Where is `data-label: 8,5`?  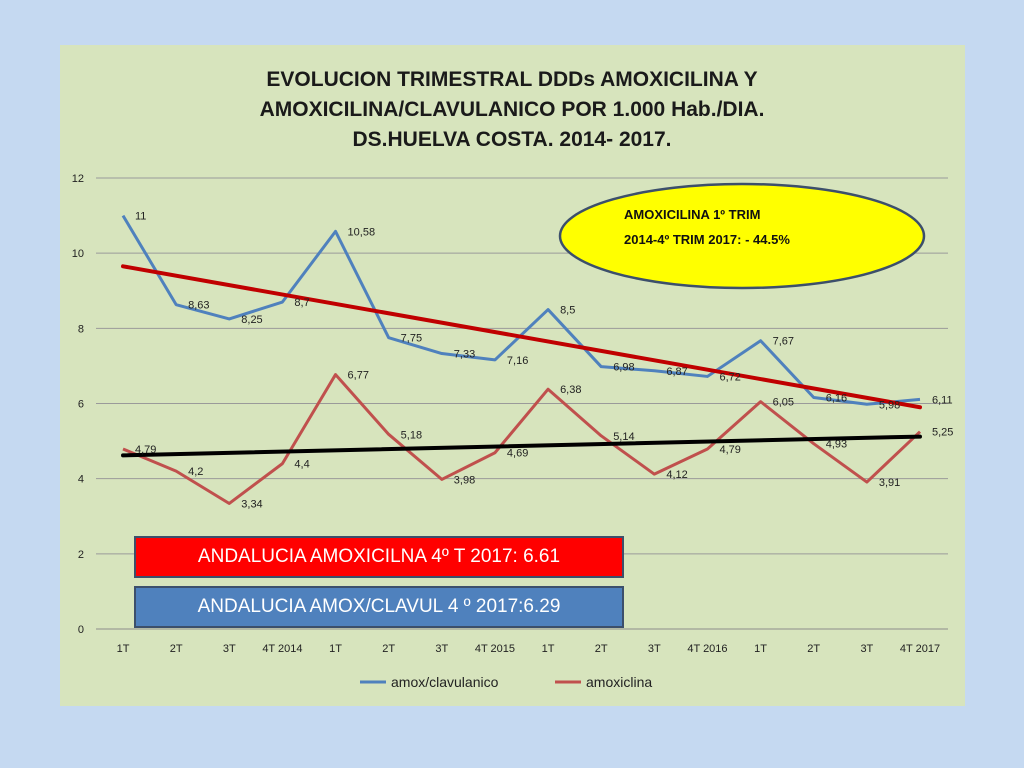
data-label: 8,5 is located at coordinates (567, 311).